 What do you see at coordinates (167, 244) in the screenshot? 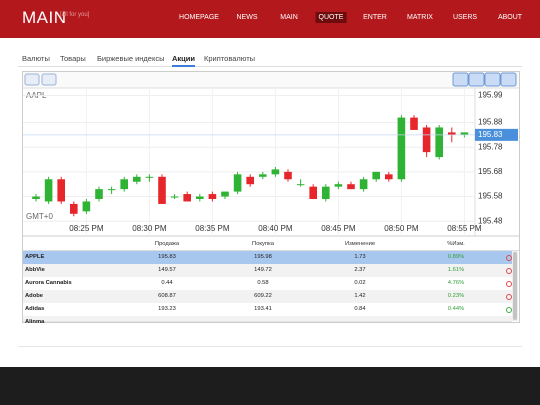
I see `column-header: Продажа` at bounding box center [167, 244].